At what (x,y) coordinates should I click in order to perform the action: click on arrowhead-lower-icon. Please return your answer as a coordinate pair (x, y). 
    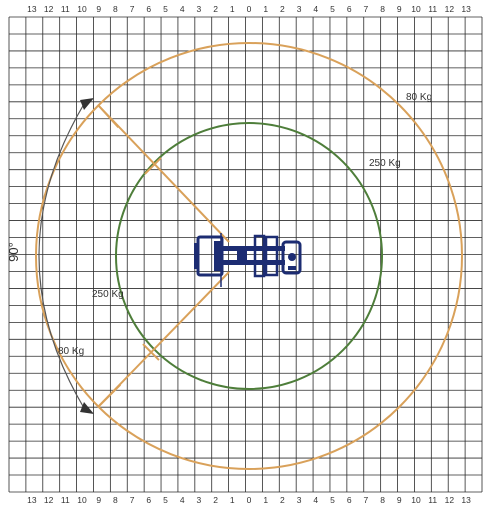
    Looking at the image, I should click on (87, 408).